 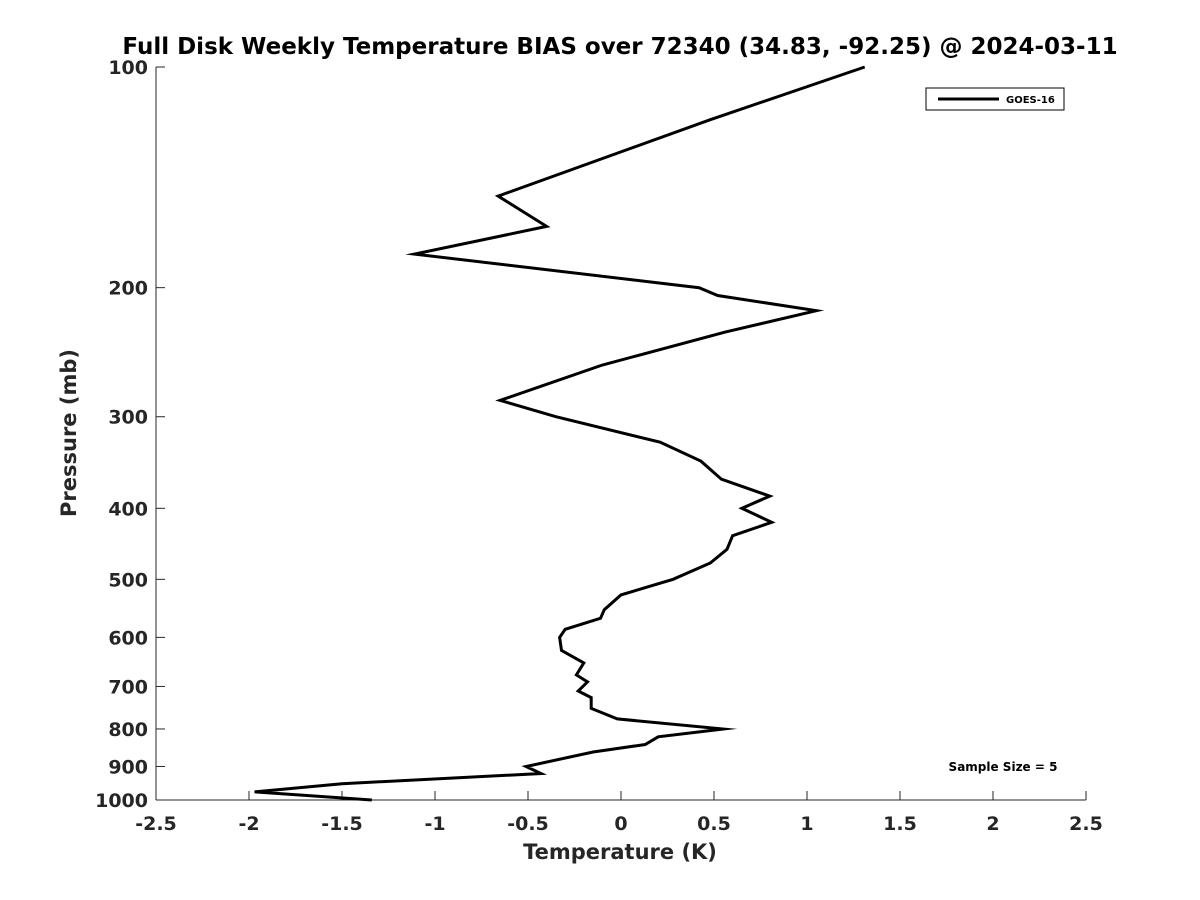 What do you see at coordinates (1086, 824) in the screenshot?
I see `x-tick-label: 2.5` at bounding box center [1086, 824].